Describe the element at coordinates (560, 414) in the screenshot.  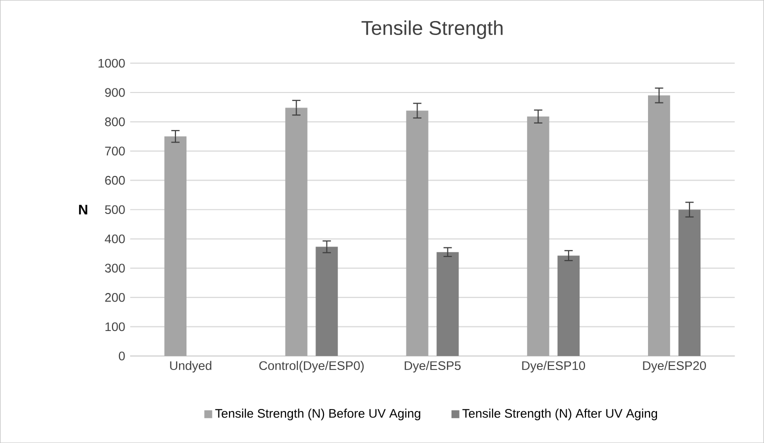
I see `legend-label: Tensile Strength (N) After UV Aging` at that location.